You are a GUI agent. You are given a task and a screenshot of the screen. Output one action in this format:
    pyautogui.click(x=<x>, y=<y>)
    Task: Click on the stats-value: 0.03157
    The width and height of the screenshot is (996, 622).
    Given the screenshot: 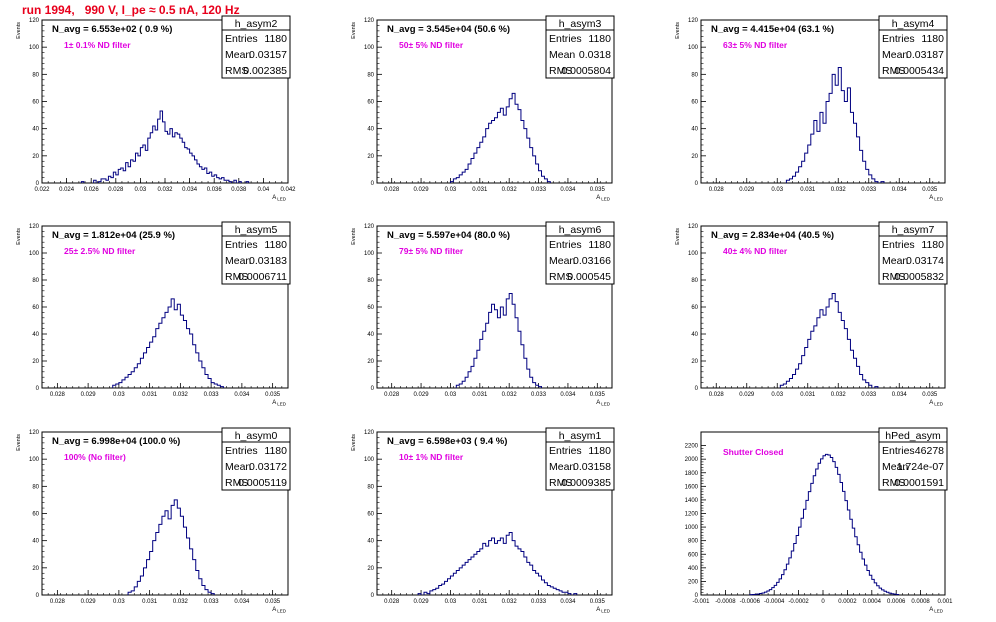 What is the action you would take?
    pyautogui.click(x=268, y=55)
    